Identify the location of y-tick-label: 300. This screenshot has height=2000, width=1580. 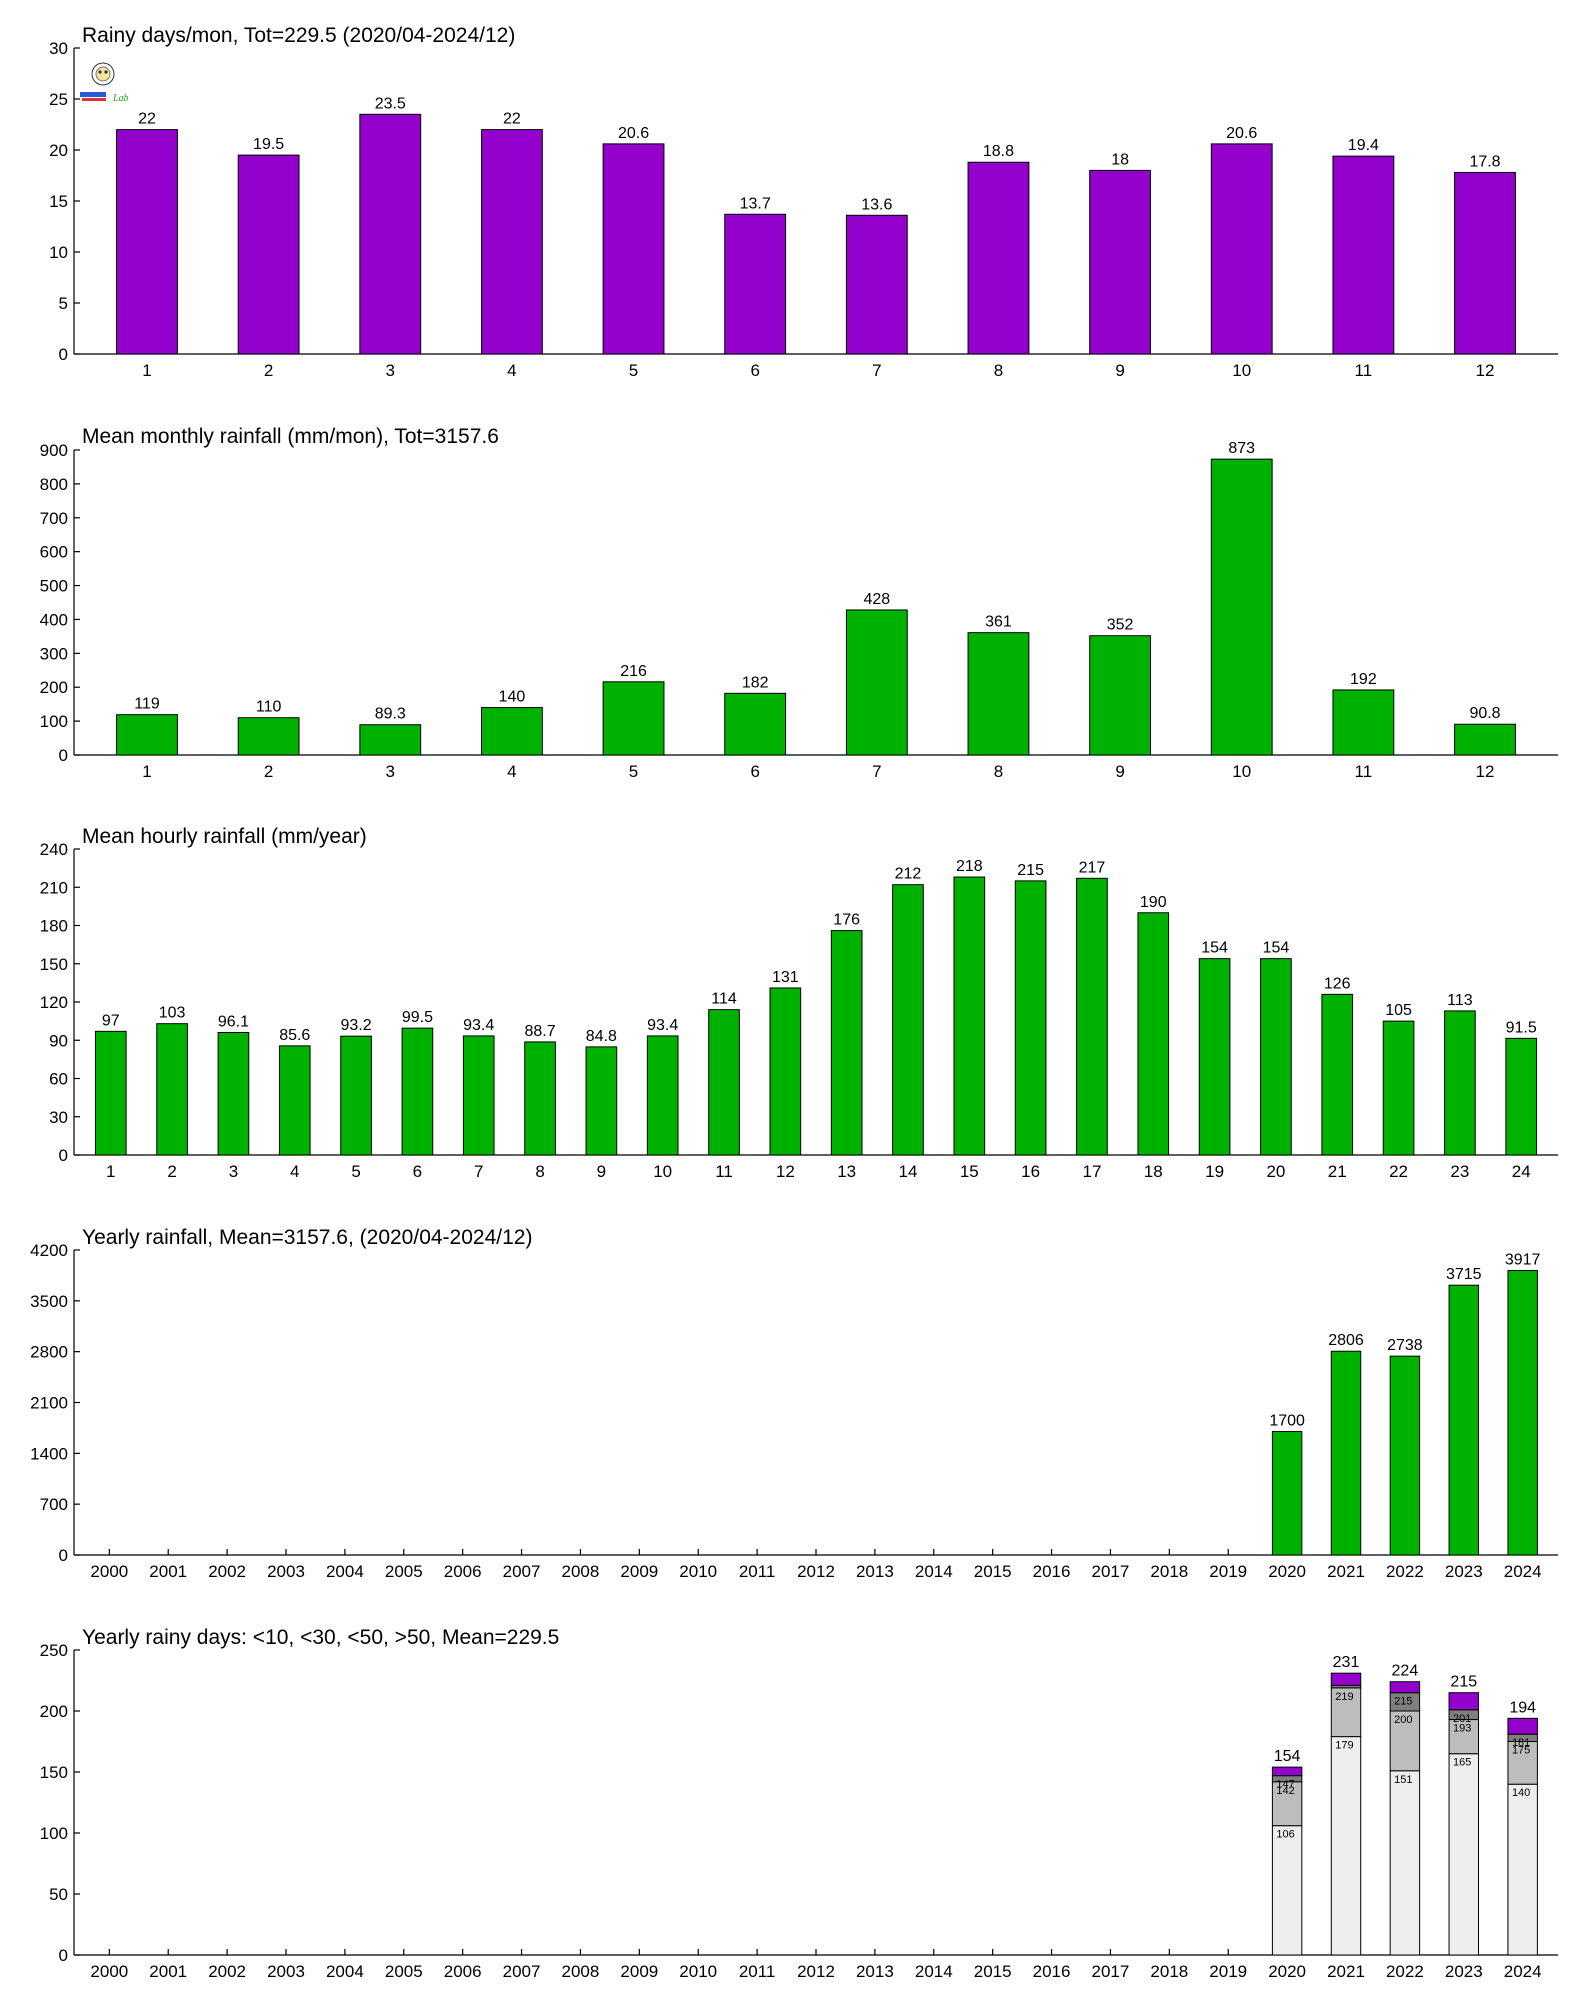
(54, 653).